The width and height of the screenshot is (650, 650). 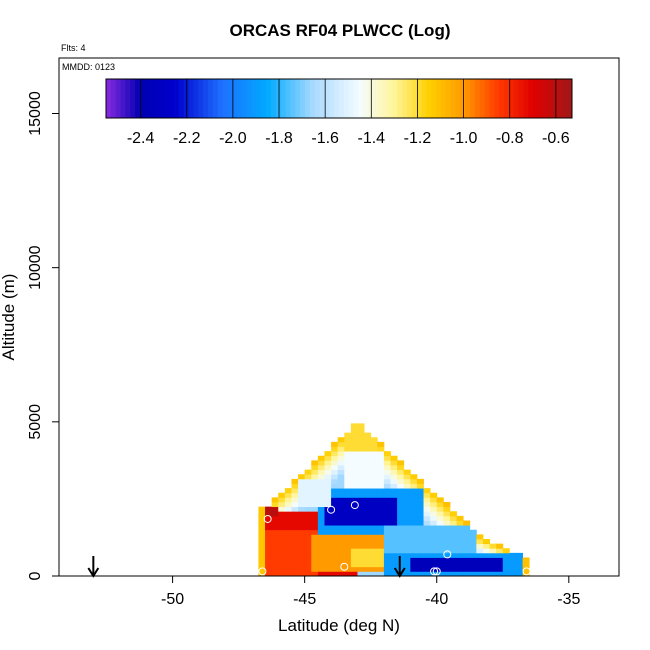 What do you see at coordinates (556, 138) in the screenshot?
I see `colorbar-tick-label: -0.6` at bounding box center [556, 138].